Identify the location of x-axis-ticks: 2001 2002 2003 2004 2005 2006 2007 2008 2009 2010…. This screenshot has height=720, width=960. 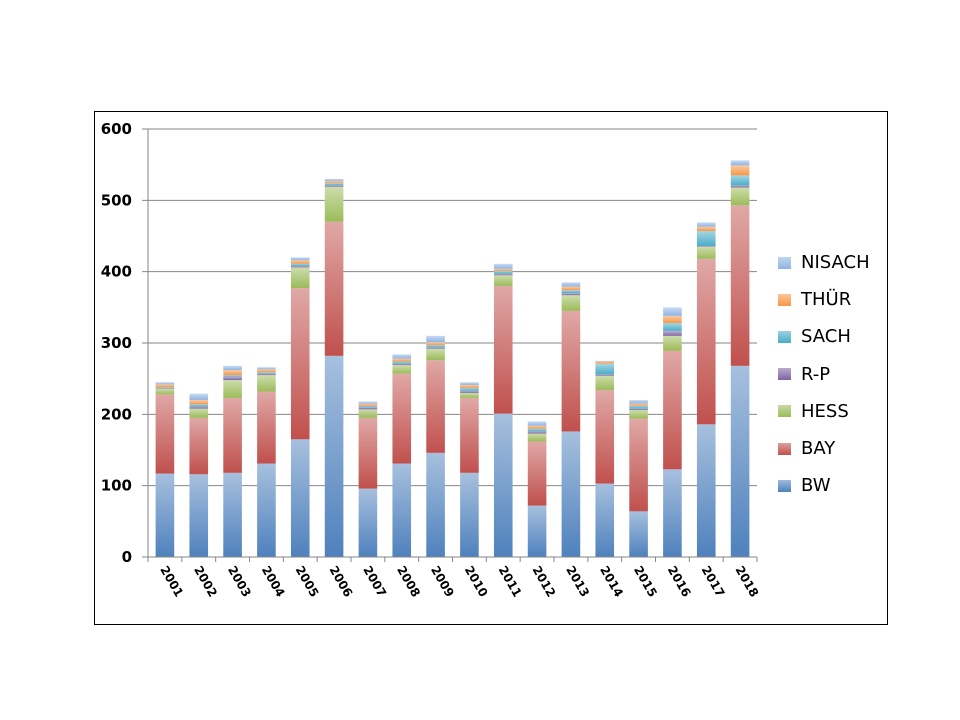
(459, 582).